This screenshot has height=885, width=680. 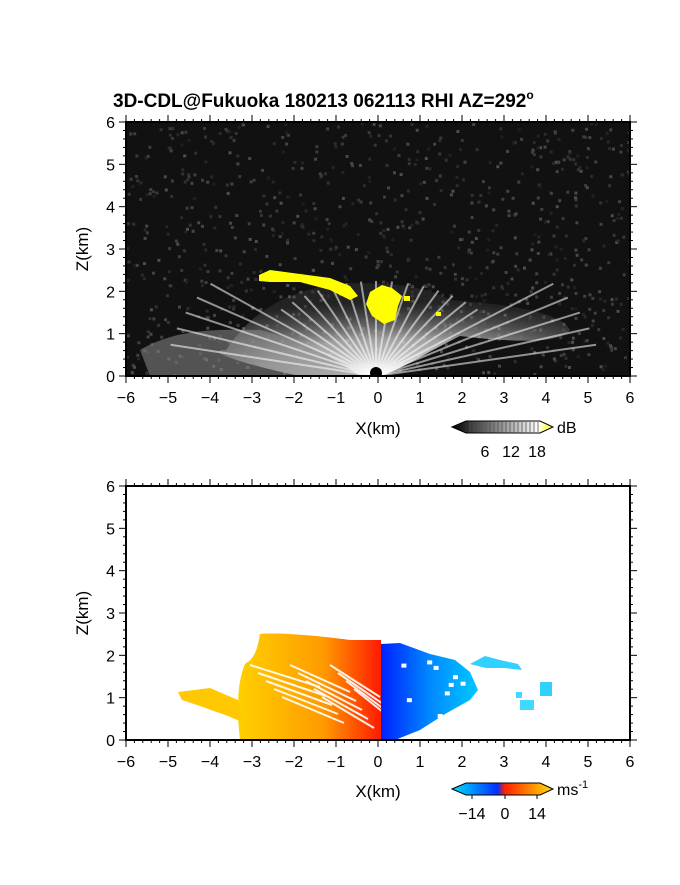 What do you see at coordinates (110, 572) in the screenshot?
I see `y-tick-label: 4` at bounding box center [110, 572].